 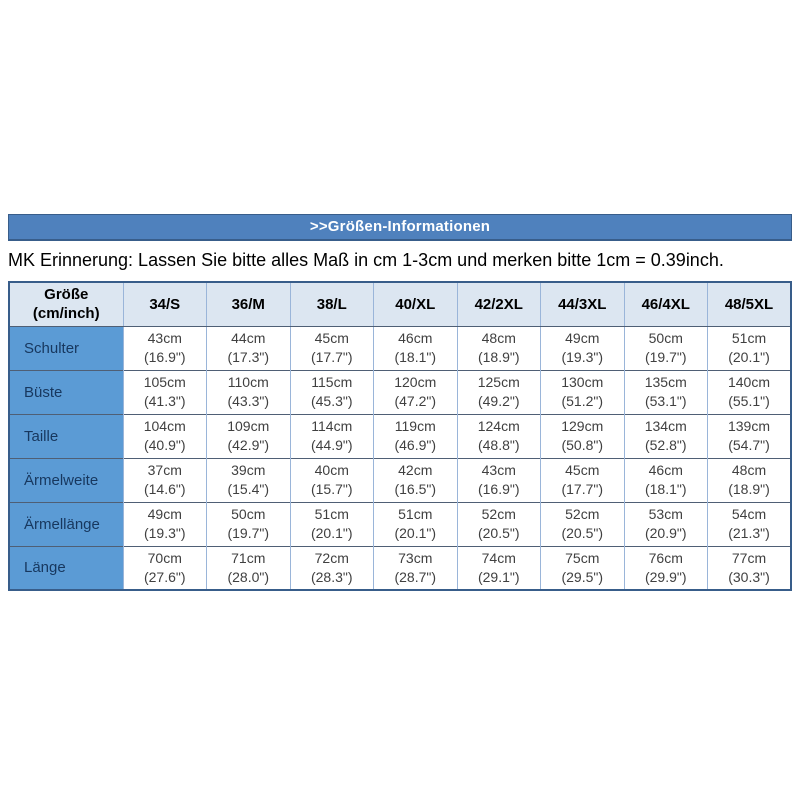 I want to click on measurement-cm-value: 42cm, so click(x=415, y=470).